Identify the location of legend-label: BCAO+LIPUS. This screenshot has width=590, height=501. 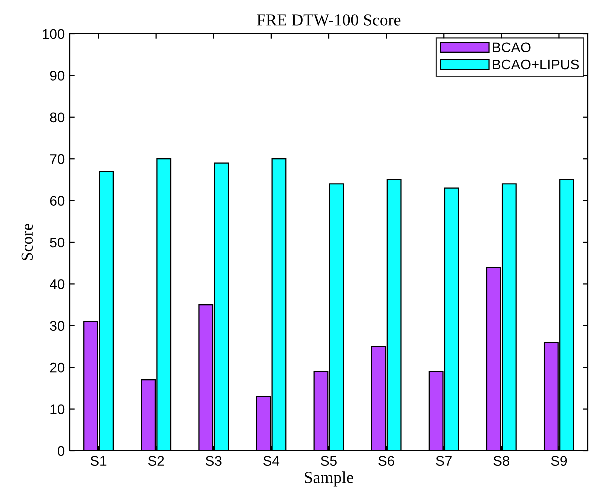
(536, 65).